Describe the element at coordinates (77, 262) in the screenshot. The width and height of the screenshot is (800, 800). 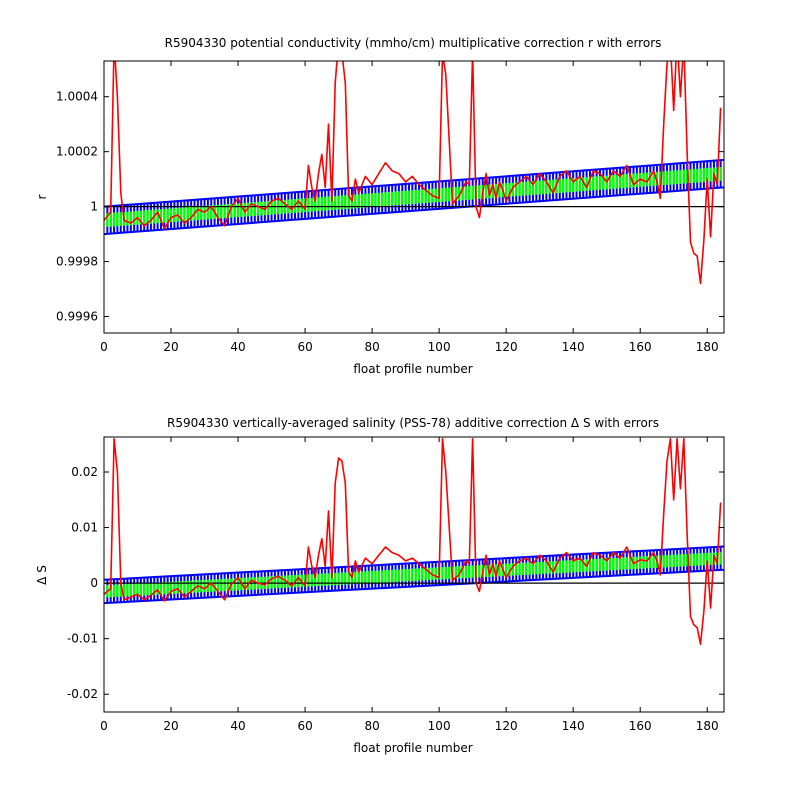
I see `y-tick-label: 0.9998` at that location.